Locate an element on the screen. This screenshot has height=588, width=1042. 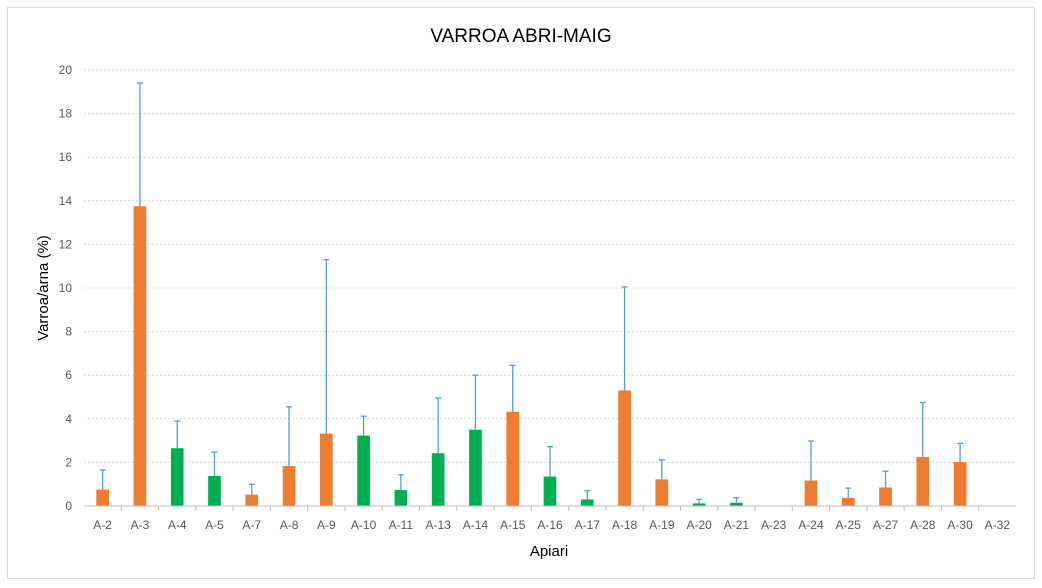
x-tick-label: A-21 is located at coordinates (737, 525).